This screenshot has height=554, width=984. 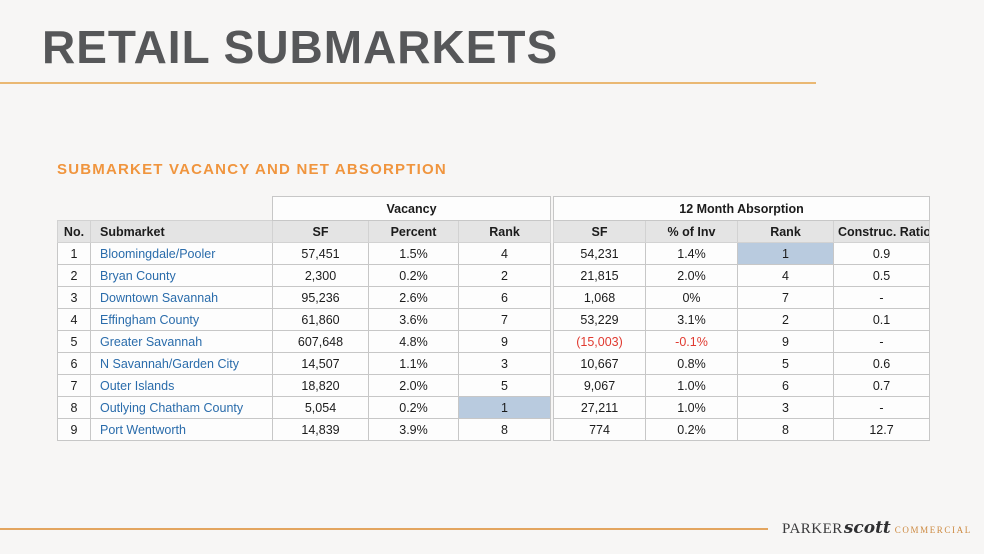 What do you see at coordinates (408, 83) in the screenshot?
I see `title-underline` at bounding box center [408, 83].